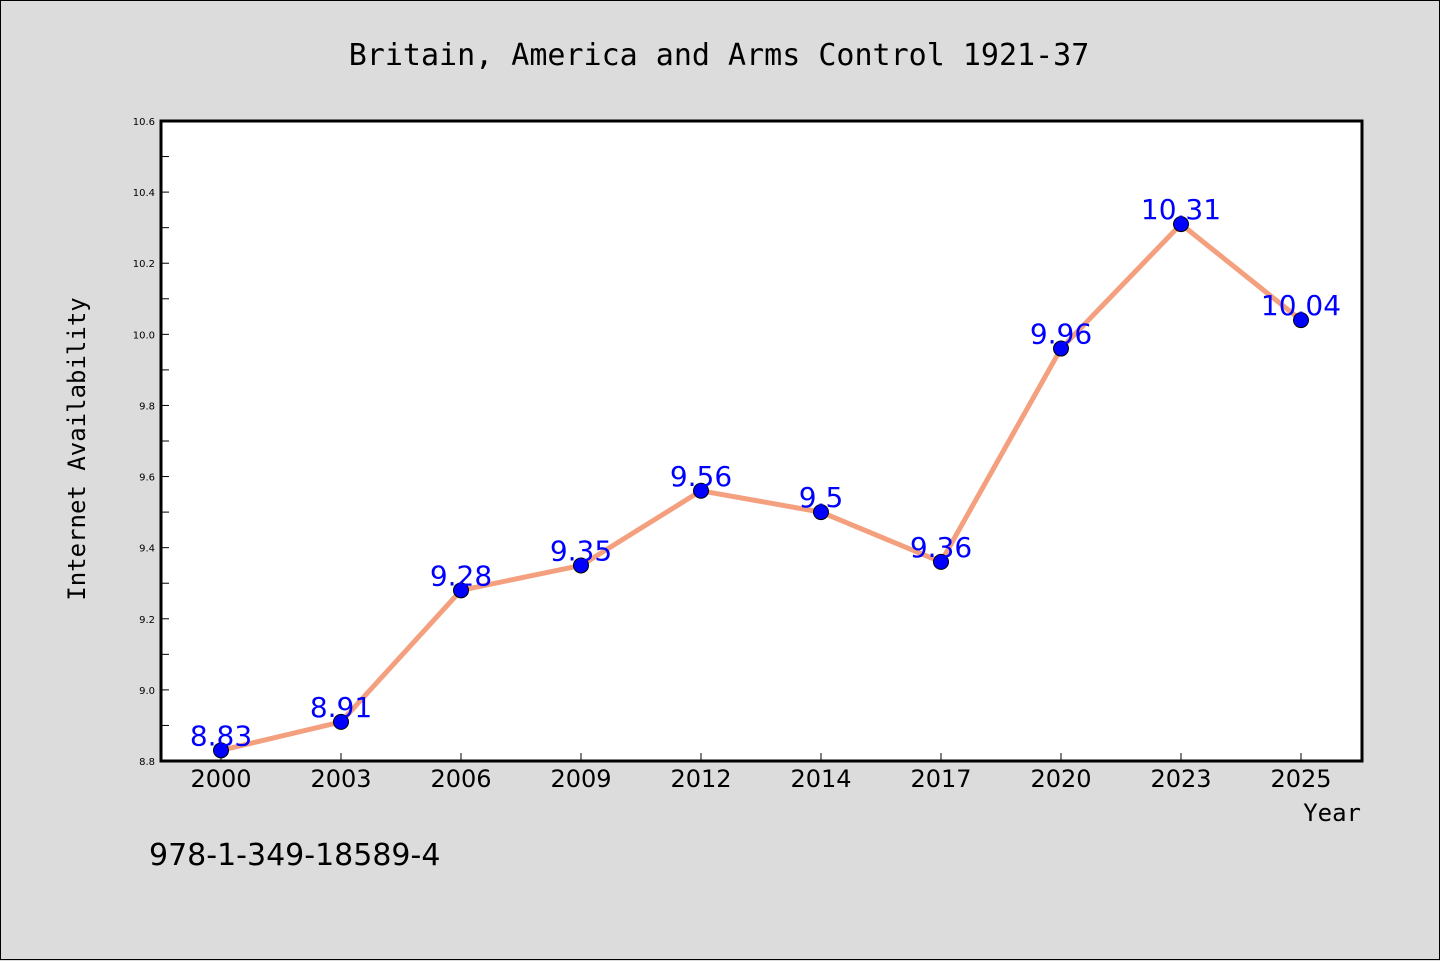 The image size is (1440, 961). I want to click on x-tick-label: 2003, so click(340, 779).